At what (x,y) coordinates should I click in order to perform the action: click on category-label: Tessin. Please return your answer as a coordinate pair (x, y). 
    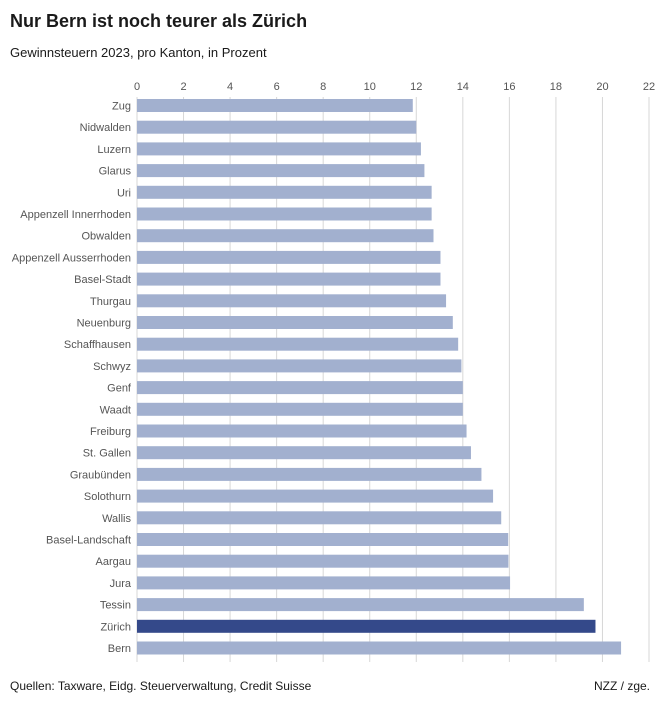
    Looking at the image, I should click on (115, 606).